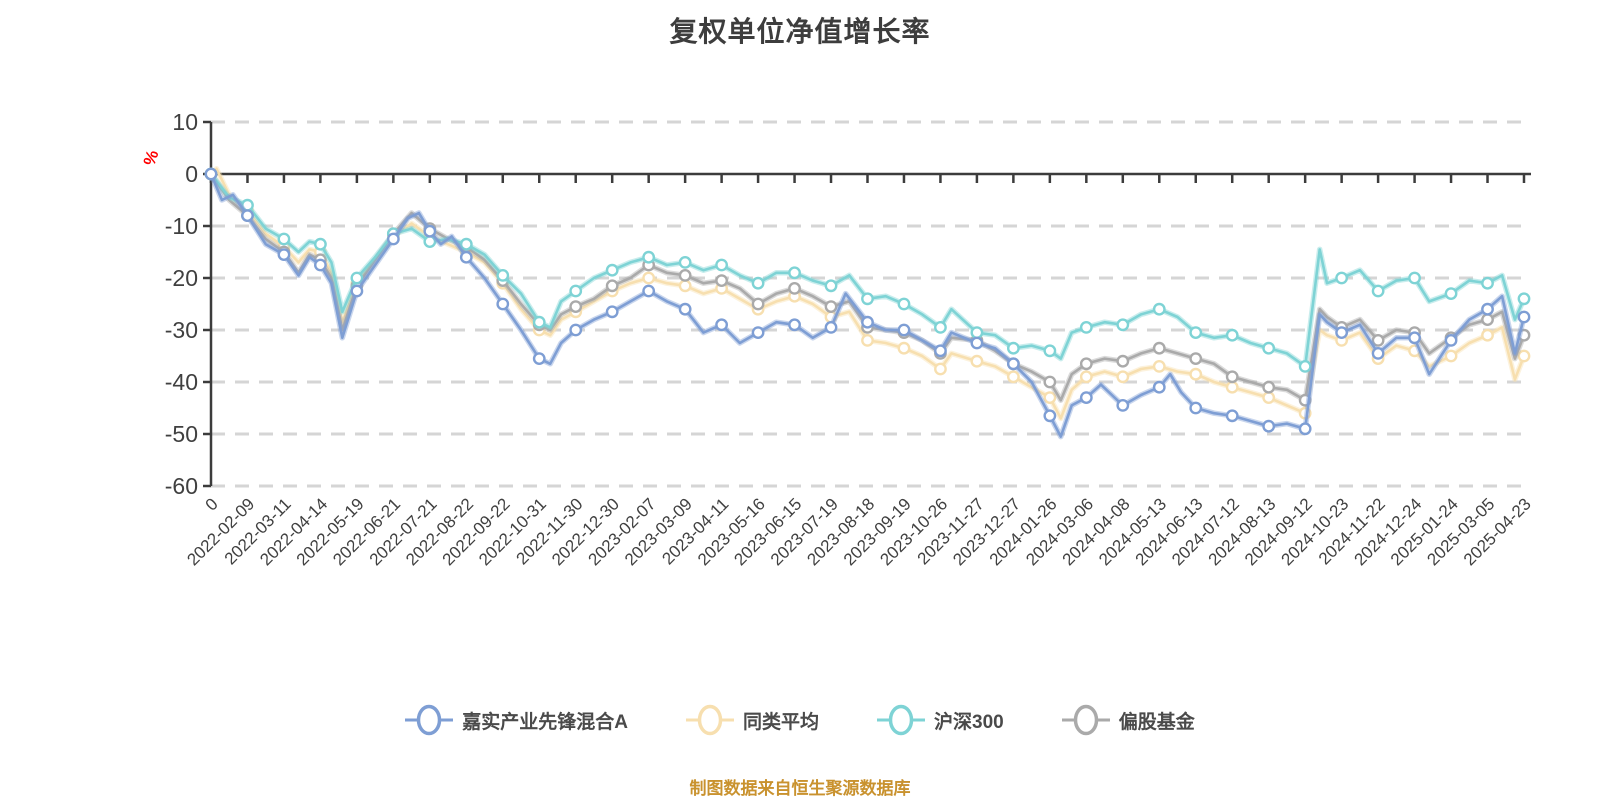  Describe the element at coordinates (189, 304) in the screenshot. I see `y-axis: 10 0 -10 -20 -30 -40 -50 -60` at that location.